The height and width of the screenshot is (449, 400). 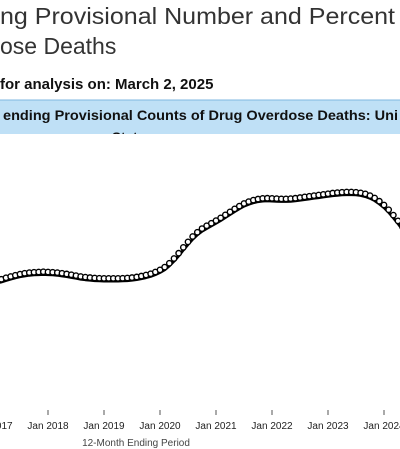 I want to click on x-tick-label: Jan 2023, so click(x=328, y=426).